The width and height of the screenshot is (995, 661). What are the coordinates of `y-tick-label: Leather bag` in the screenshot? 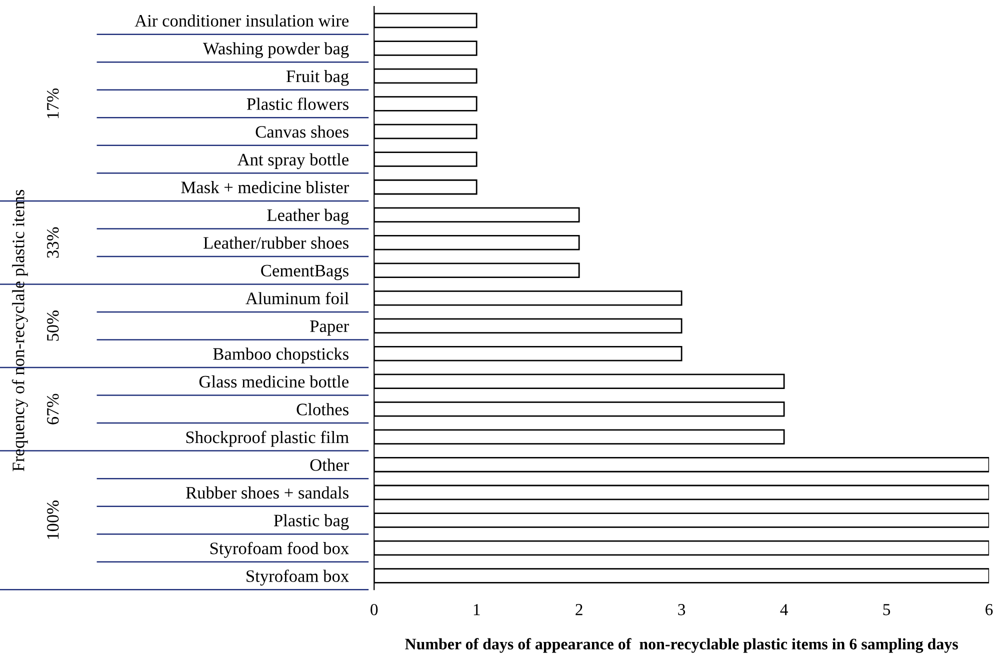 It's located at (308, 216).